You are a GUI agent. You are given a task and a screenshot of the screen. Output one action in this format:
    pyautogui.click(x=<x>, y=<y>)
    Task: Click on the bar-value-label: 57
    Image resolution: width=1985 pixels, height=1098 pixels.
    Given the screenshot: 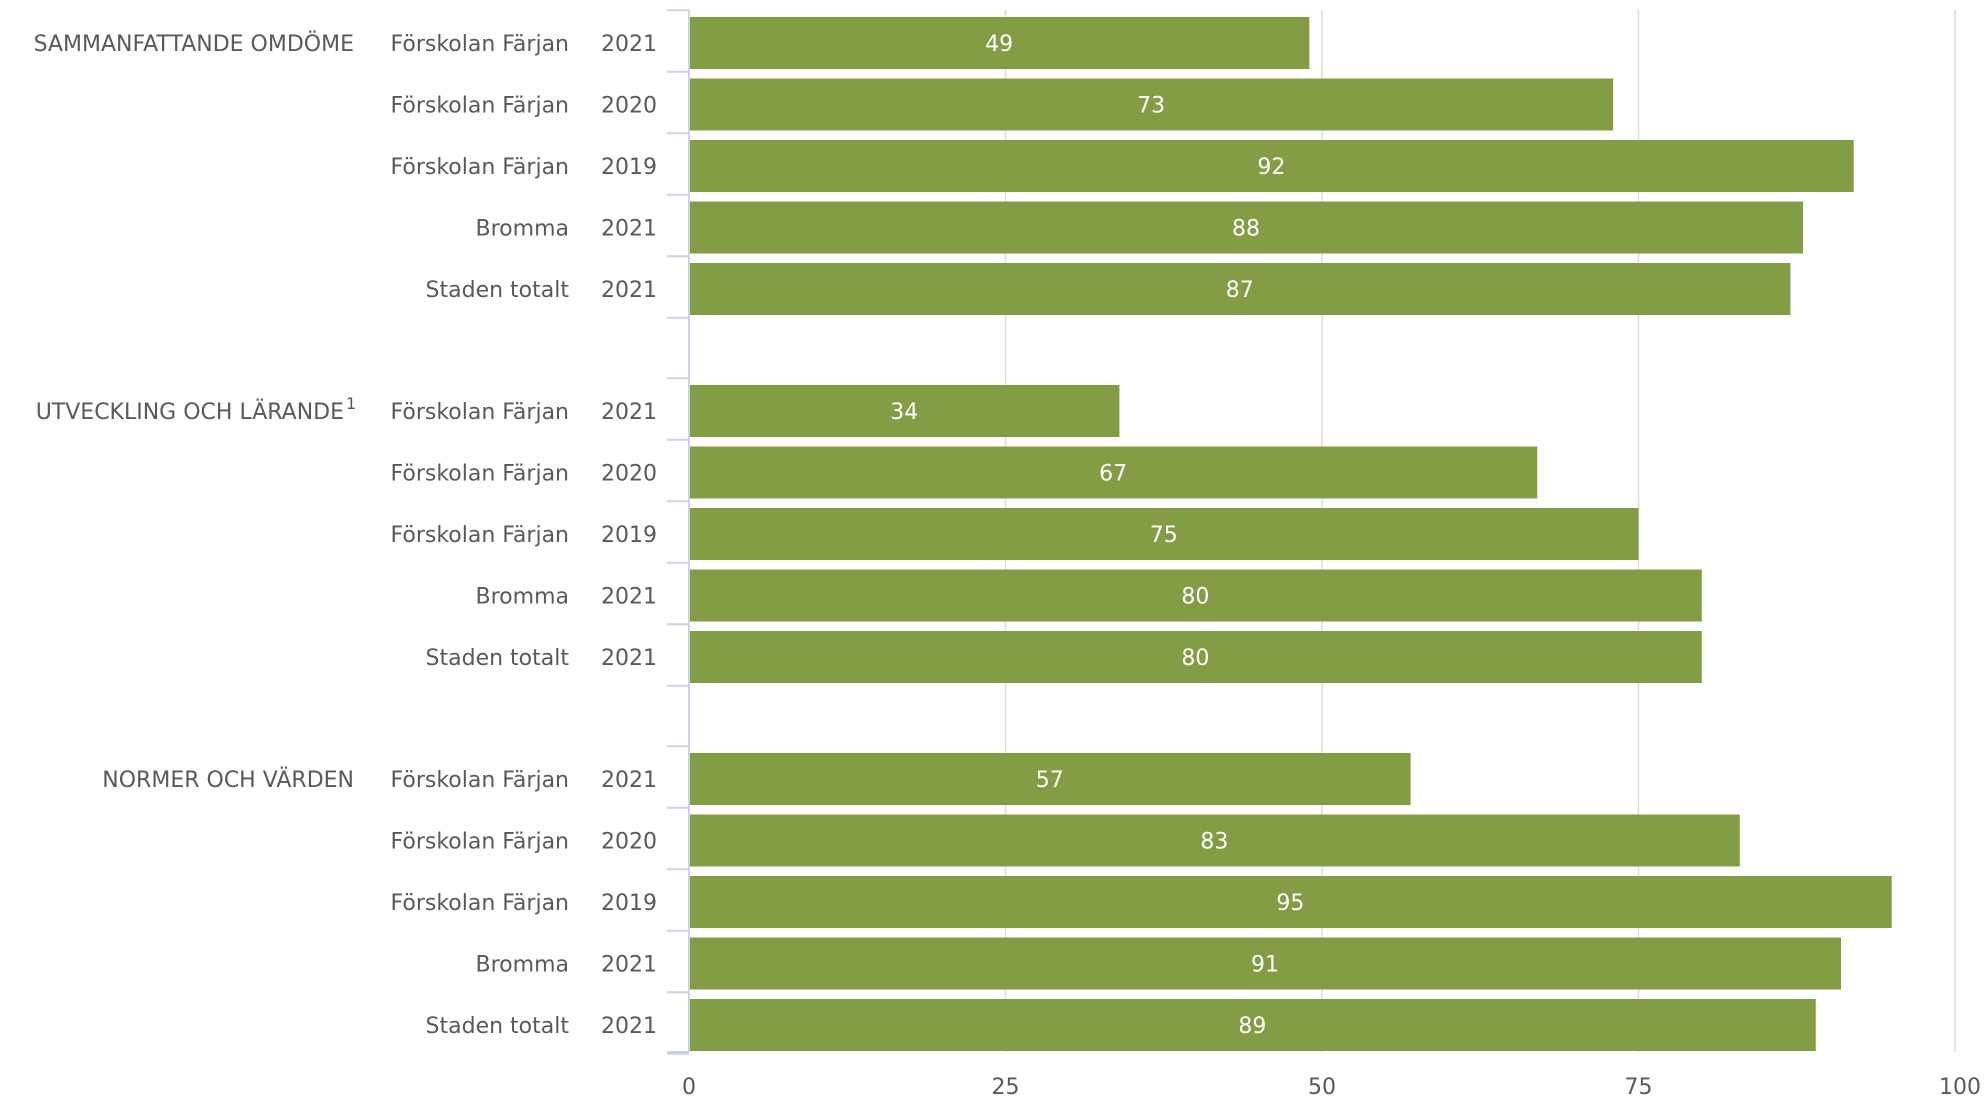 What is the action you would take?
    pyautogui.click(x=1050, y=780)
    